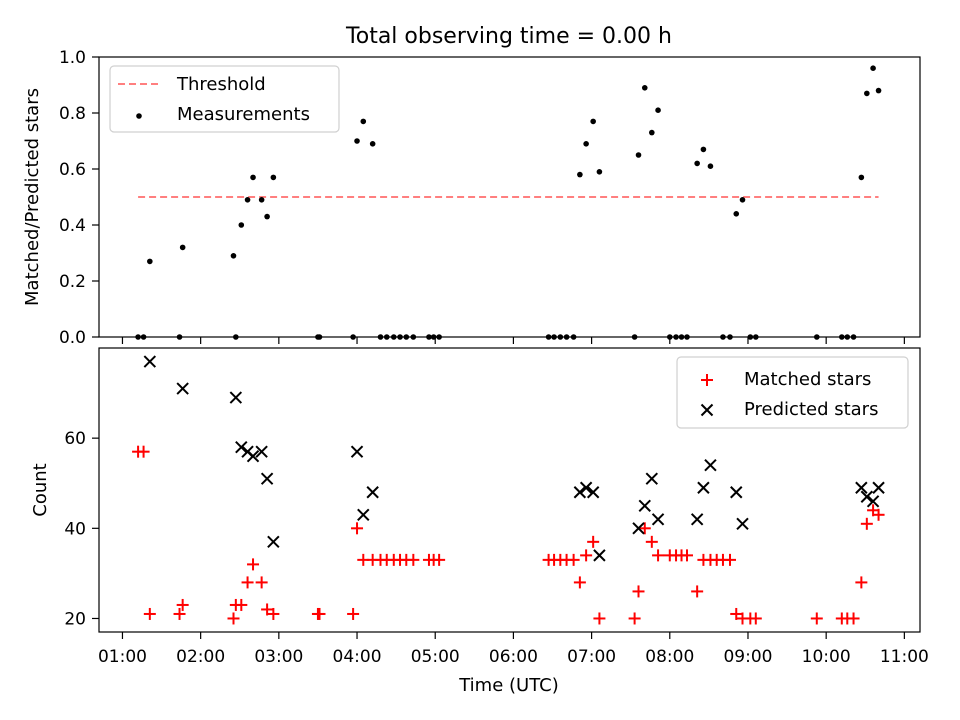 The width and height of the screenshot is (960, 720). What do you see at coordinates (72, 282) in the screenshot?
I see `ratio-y-tick-label: 0.2` at bounding box center [72, 282].